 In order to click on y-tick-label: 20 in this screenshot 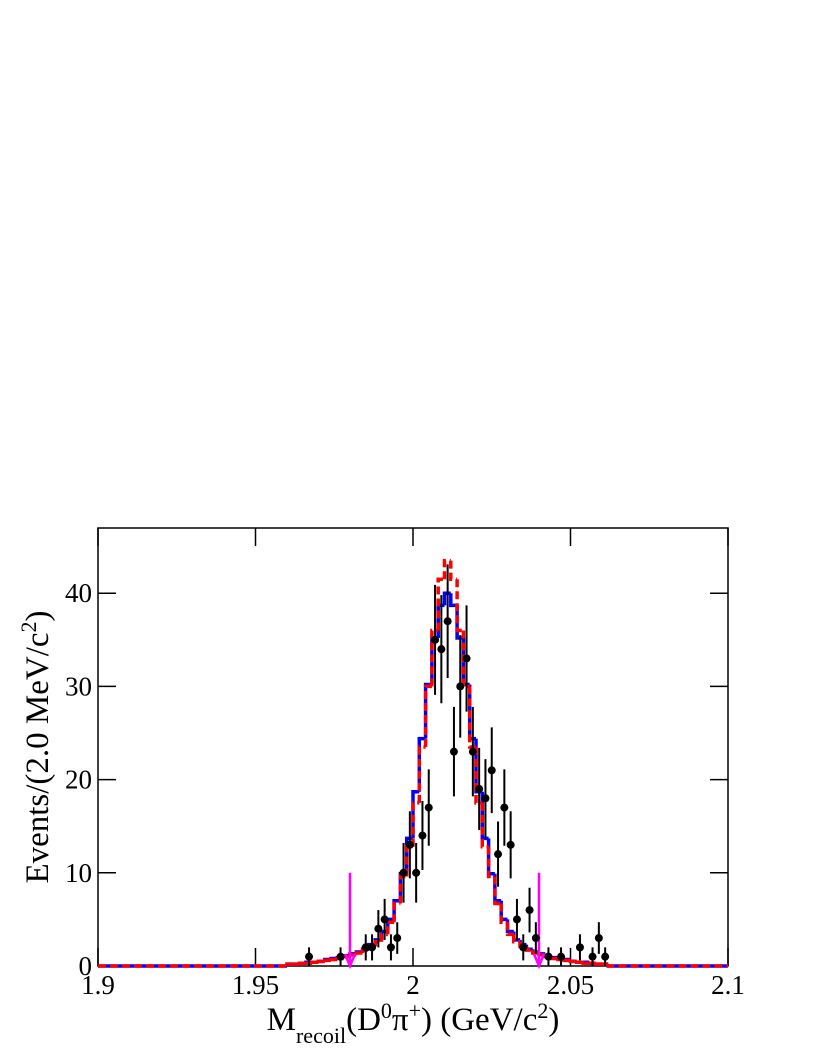, I will do `click(78, 780)`.